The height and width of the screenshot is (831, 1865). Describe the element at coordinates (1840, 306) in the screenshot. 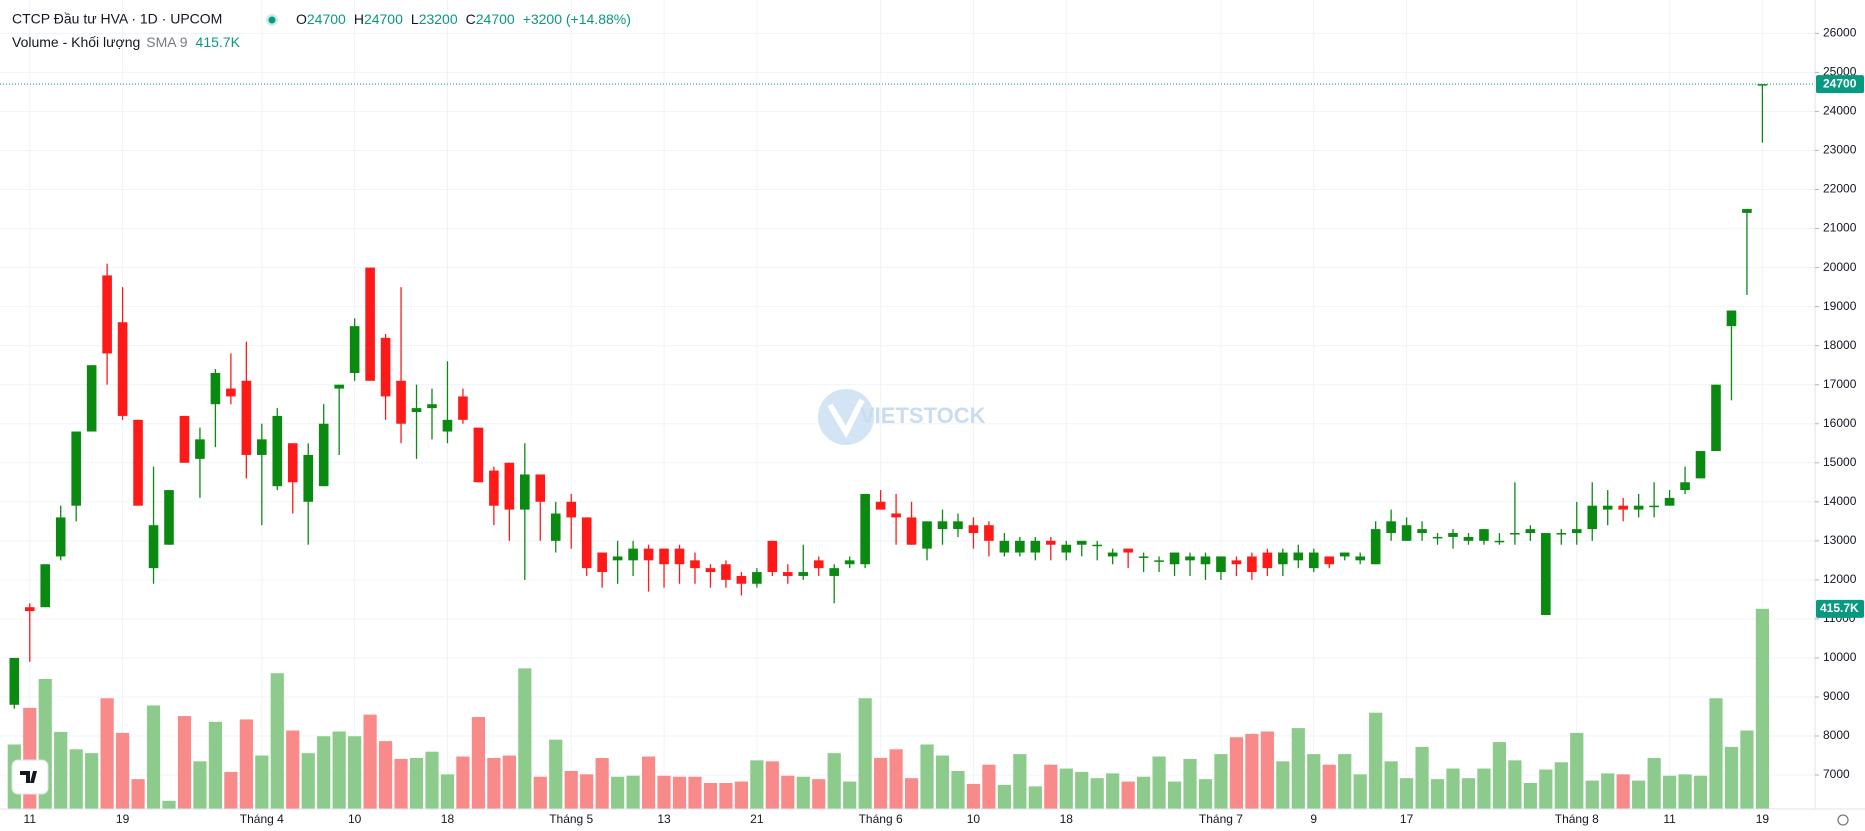

I see `y-tick-label: 19000` at that location.